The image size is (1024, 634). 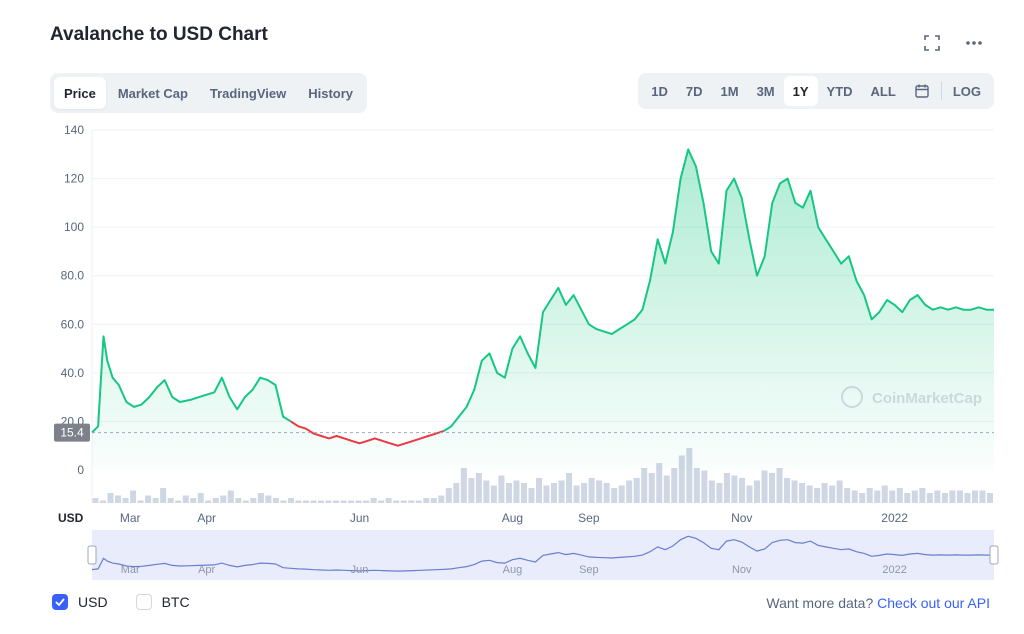 What do you see at coordinates (765, 91) in the screenshot?
I see `range-3m: 3M` at bounding box center [765, 91].